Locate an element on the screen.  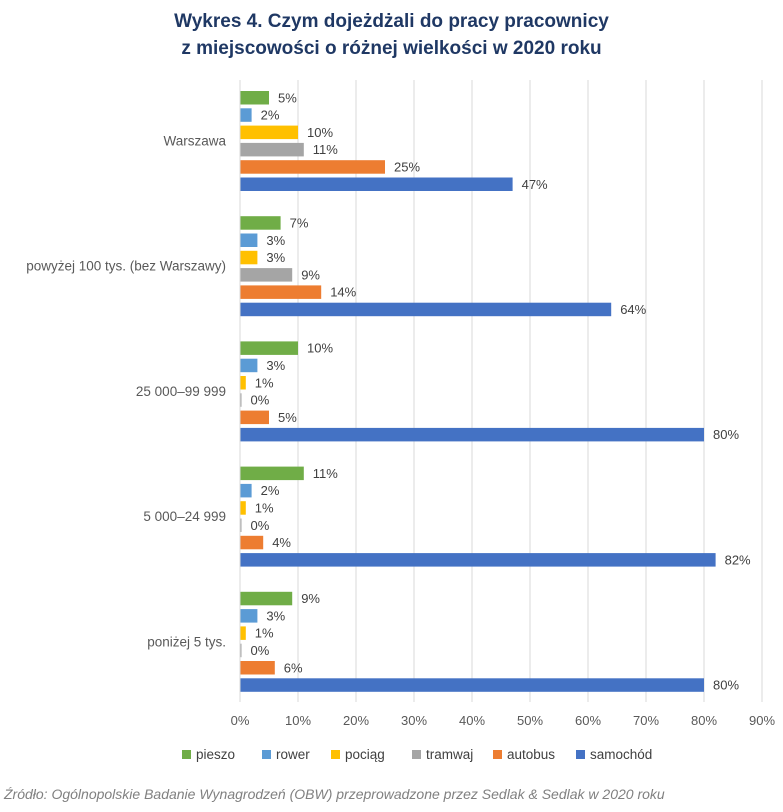
x-tick-label: 80% is located at coordinates (704, 720).